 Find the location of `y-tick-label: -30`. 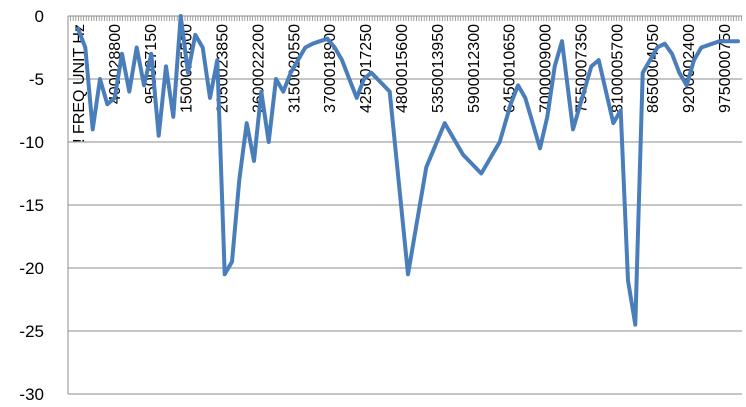

y-tick-label: -30 is located at coordinates (31, 394).